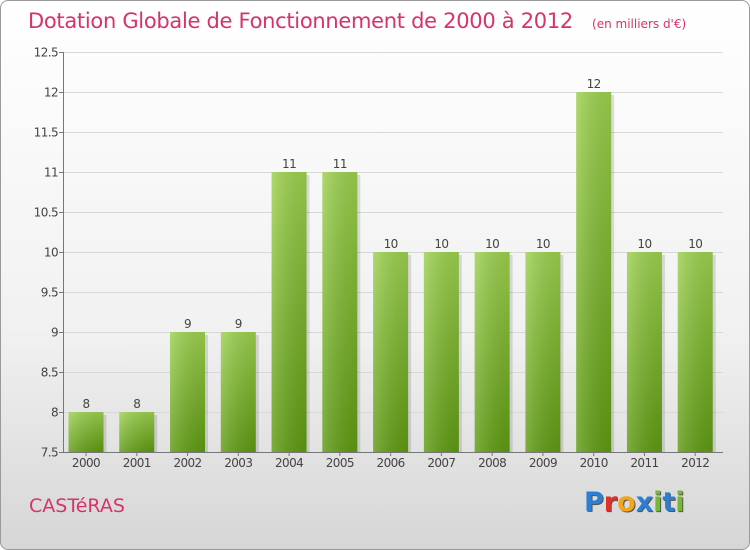  Describe the element at coordinates (187, 463) in the screenshot. I see `x-tick-label: 2002` at that location.